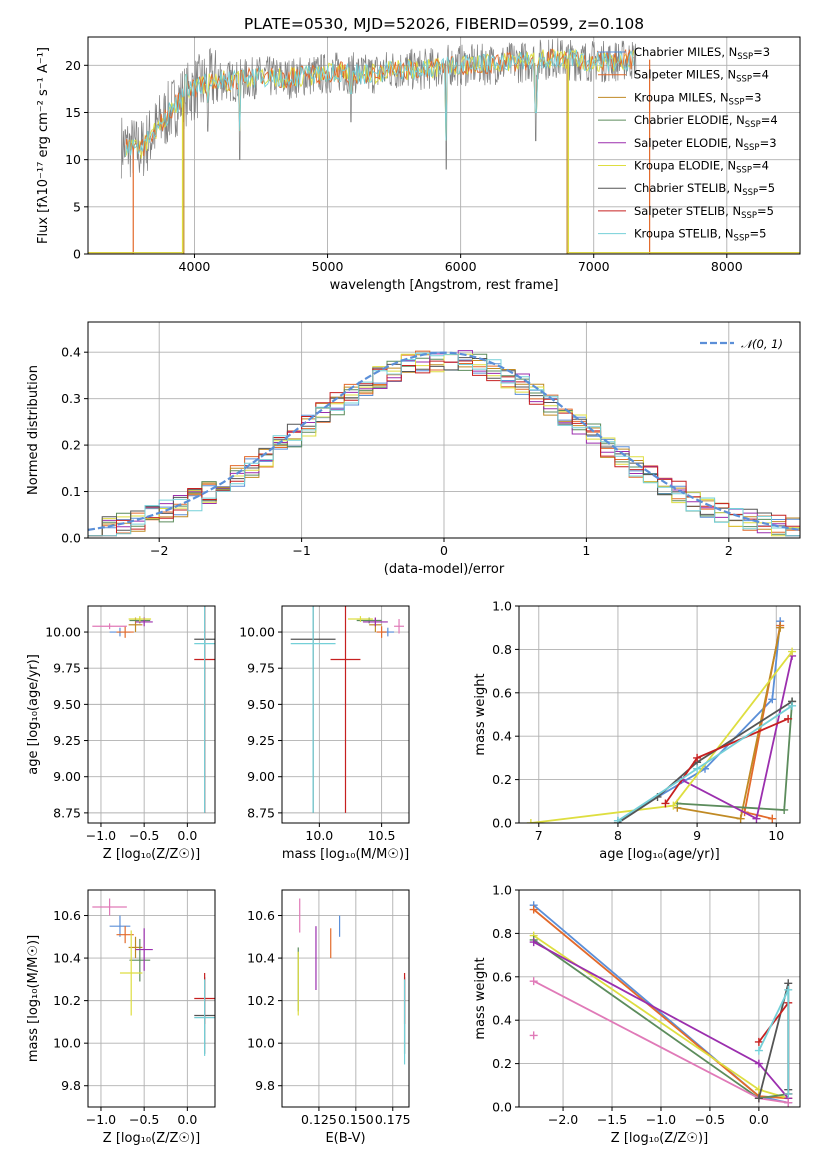 This screenshot has height=1170, width=819. Describe the element at coordinates (444, 569) in the screenshot. I see `x-axis-label: (data-model)/error` at that location.